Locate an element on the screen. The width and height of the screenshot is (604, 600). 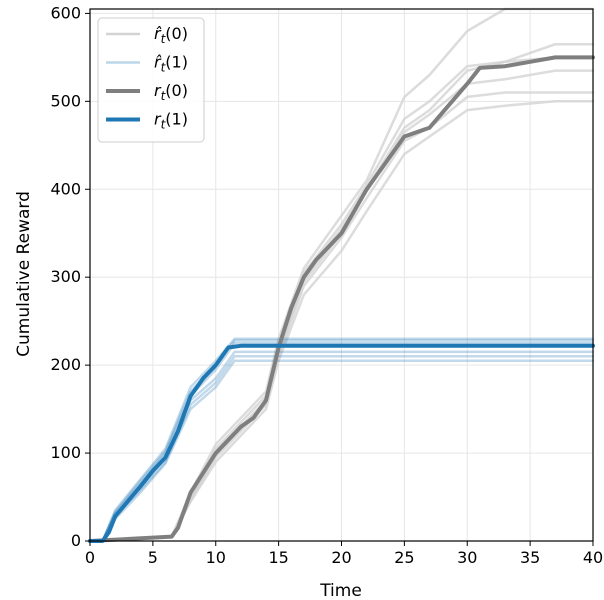
x-tick-label: 25 is located at coordinates (404, 557).